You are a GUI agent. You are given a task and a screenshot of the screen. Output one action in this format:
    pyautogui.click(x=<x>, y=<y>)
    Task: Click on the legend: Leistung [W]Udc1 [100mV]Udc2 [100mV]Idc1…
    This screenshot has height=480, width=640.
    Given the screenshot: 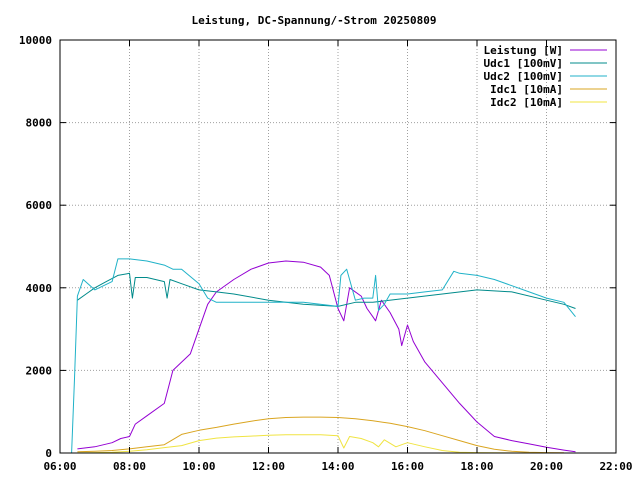 What is the action you would take?
    pyautogui.click(x=545, y=76)
    